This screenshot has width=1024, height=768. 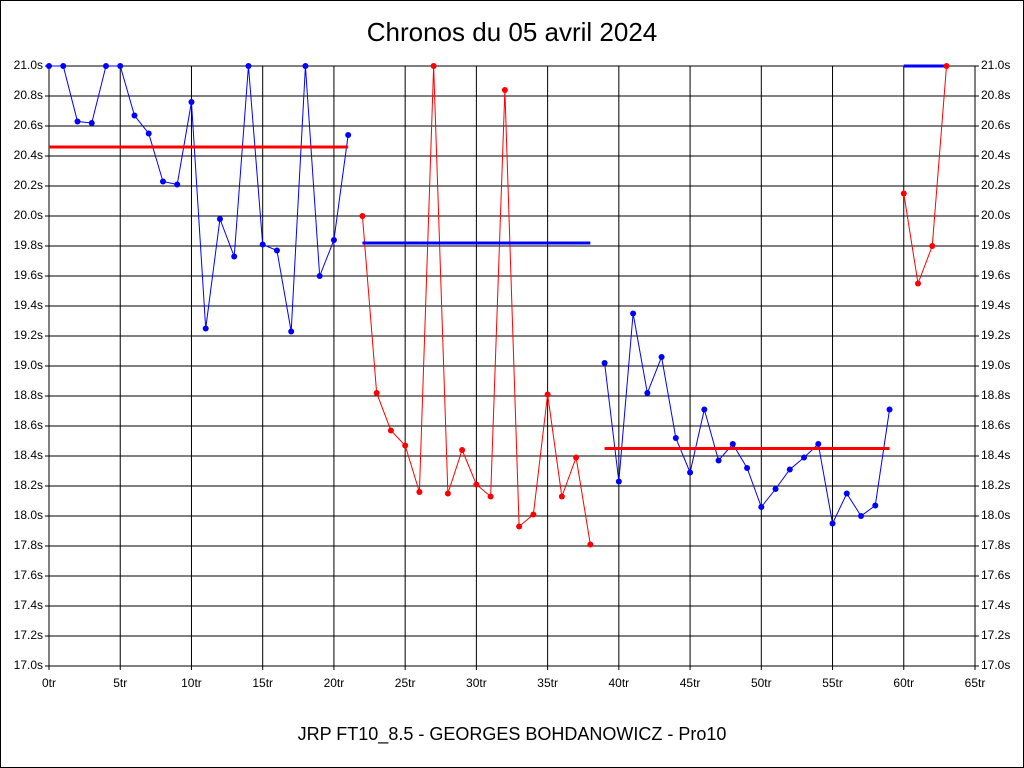 What do you see at coordinates (995, 605) in the screenshot?
I see `y-tick-label: 17.4s` at bounding box center [995, 605].